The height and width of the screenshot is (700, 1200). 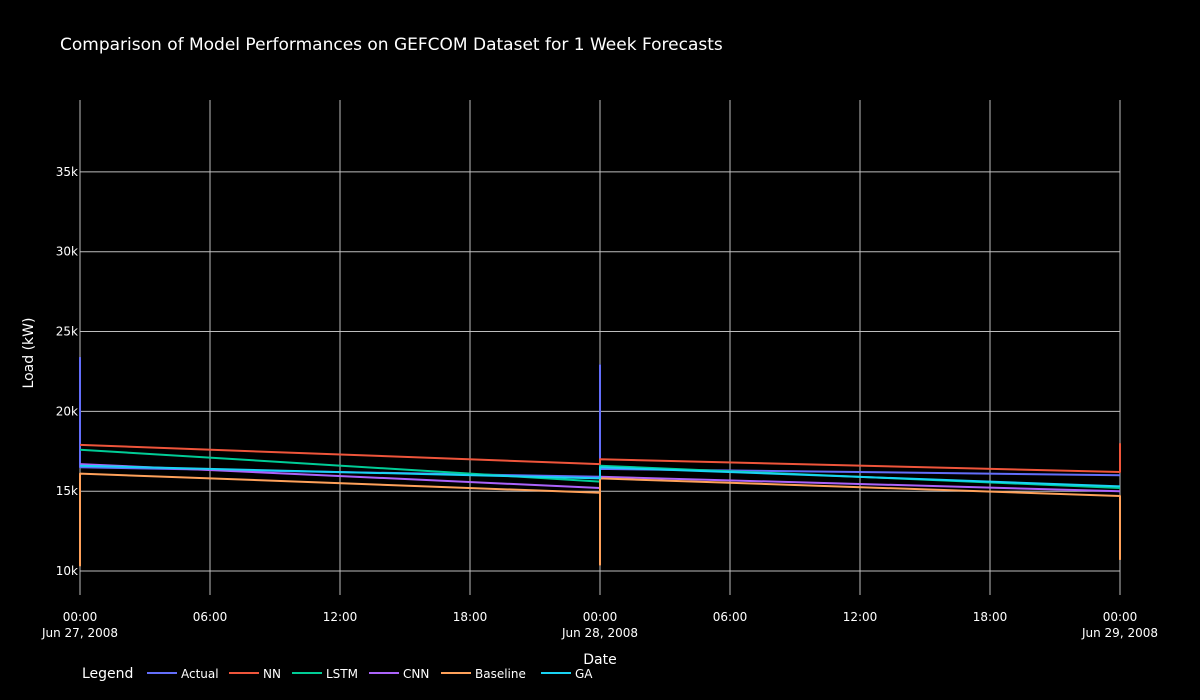 What do you see at coordinates (29, 353) in the screenshot?
I see `y-axis-label: Load (kW)` at bounding box center [29, 353].